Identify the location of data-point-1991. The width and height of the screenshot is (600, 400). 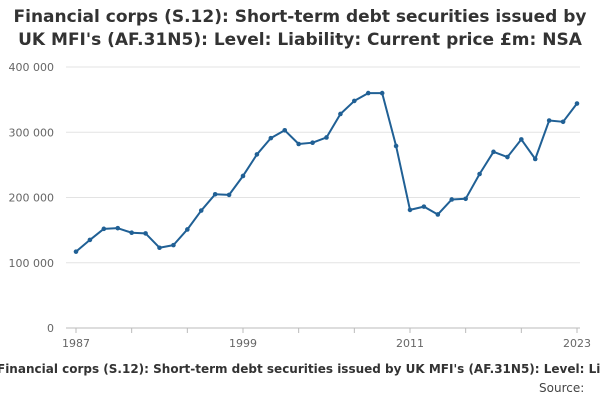
(131, 233).